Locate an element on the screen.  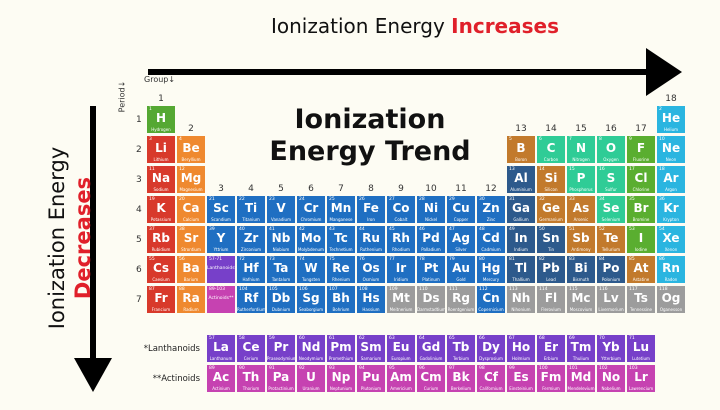
element-symbol: Tb is located at coordinates (461, 347).